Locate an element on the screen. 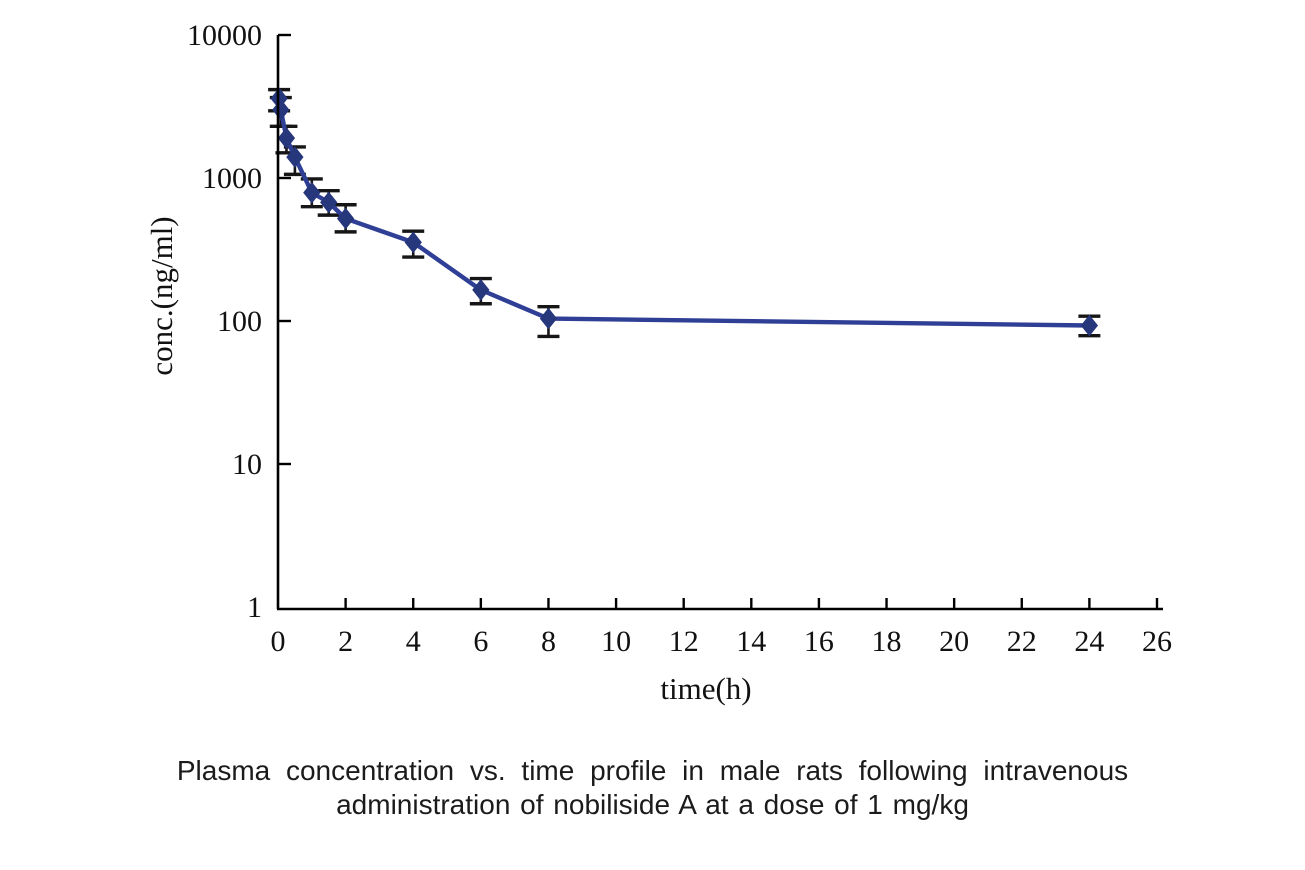 This screenshot has height=870, width=1305. x-tick-label: 16 is located at coordinates (819, 641).